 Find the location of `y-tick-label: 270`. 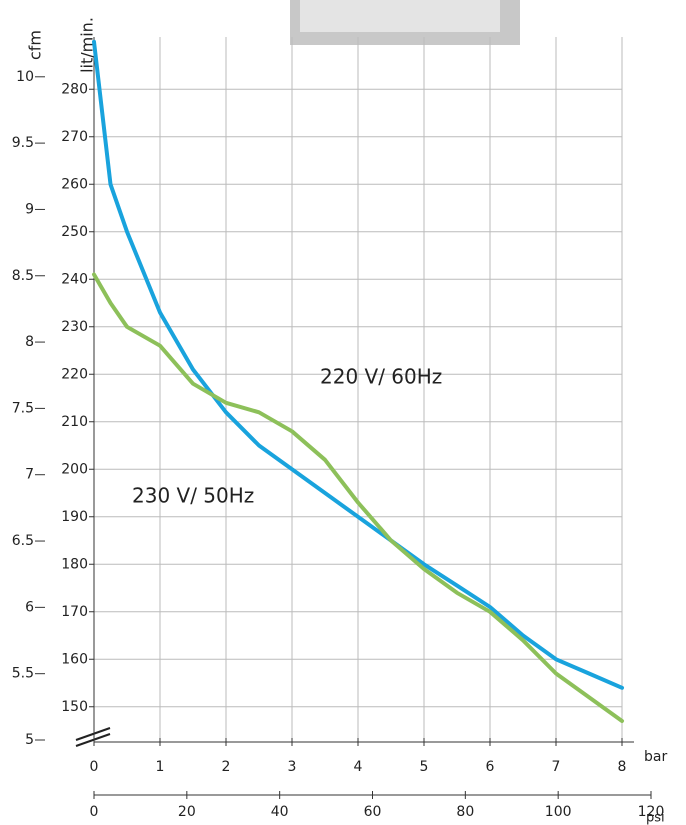

y-tick-label: 270 is located at coordinates (74, 137).